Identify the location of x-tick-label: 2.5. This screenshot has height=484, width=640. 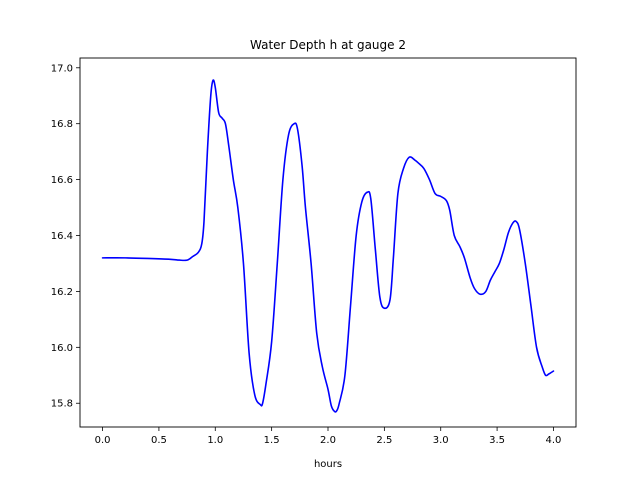
(384, 440).